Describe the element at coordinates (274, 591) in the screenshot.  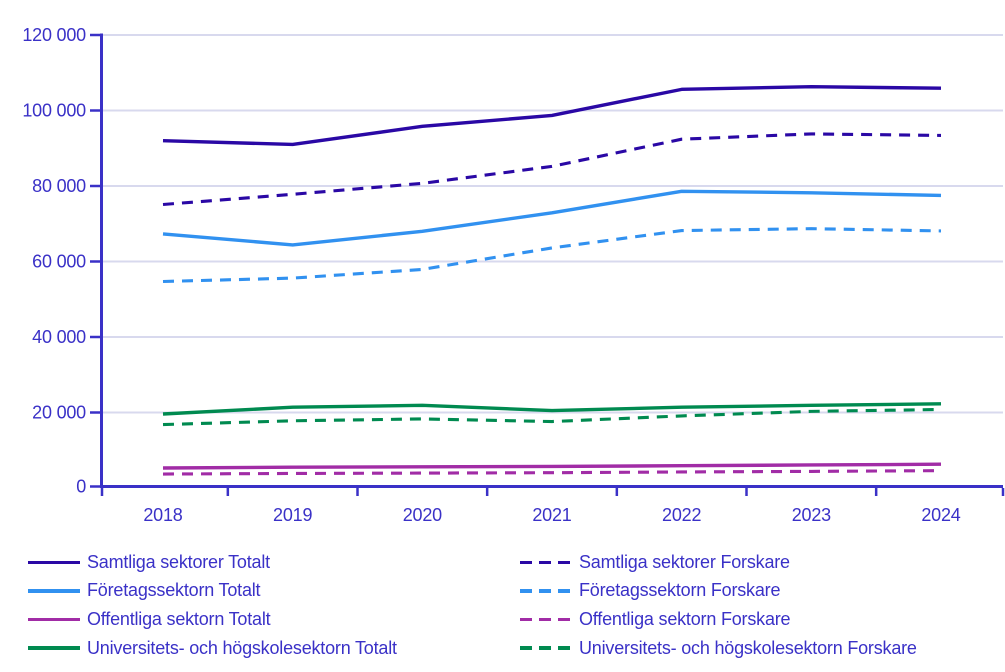
I see `legend-item: Företagssektorn Totalt` at that location.